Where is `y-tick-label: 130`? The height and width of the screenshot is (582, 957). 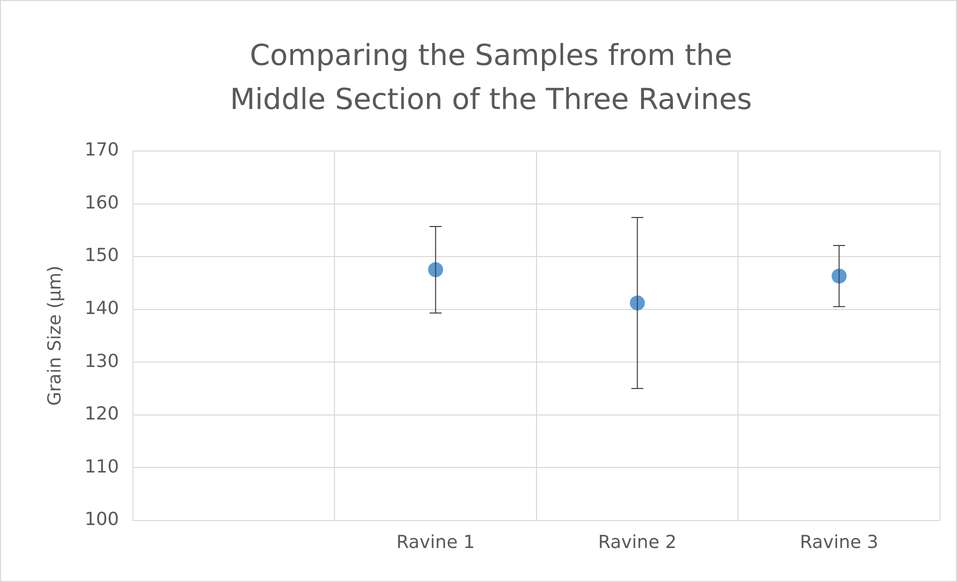 y-tick-label: 130 is located at coordinates (101, 361).